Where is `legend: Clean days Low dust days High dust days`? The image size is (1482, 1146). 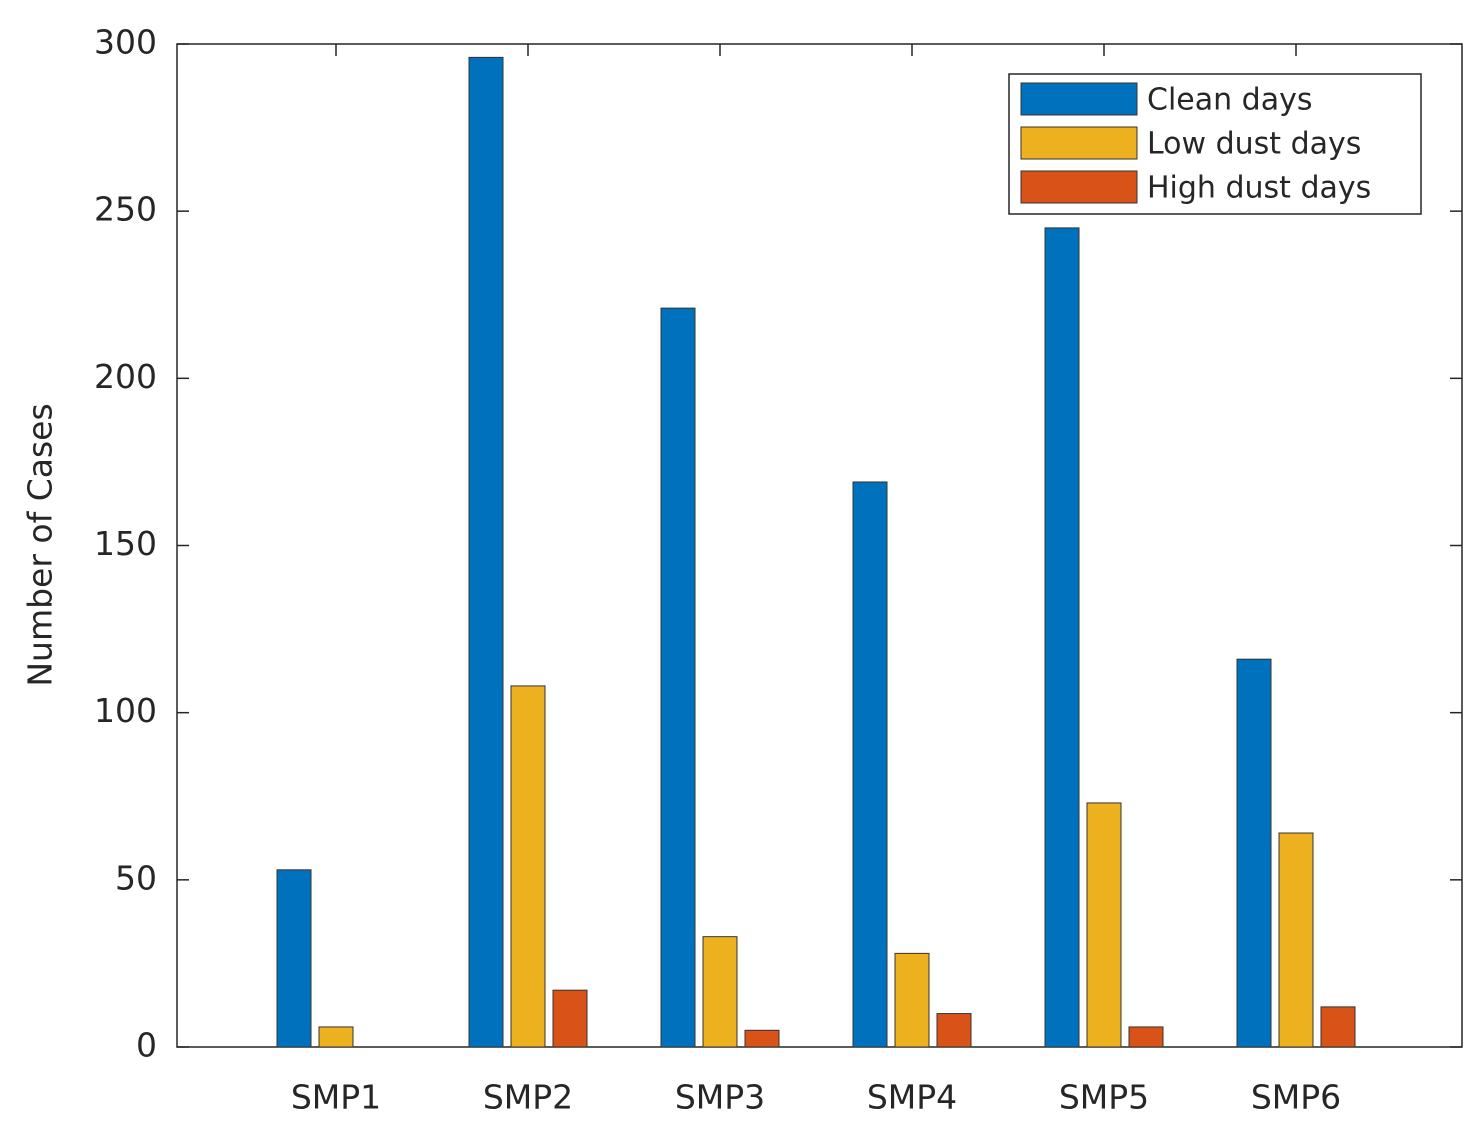 legend: Clean days Low dust days High dust days is located at coordinates (1215, 144).